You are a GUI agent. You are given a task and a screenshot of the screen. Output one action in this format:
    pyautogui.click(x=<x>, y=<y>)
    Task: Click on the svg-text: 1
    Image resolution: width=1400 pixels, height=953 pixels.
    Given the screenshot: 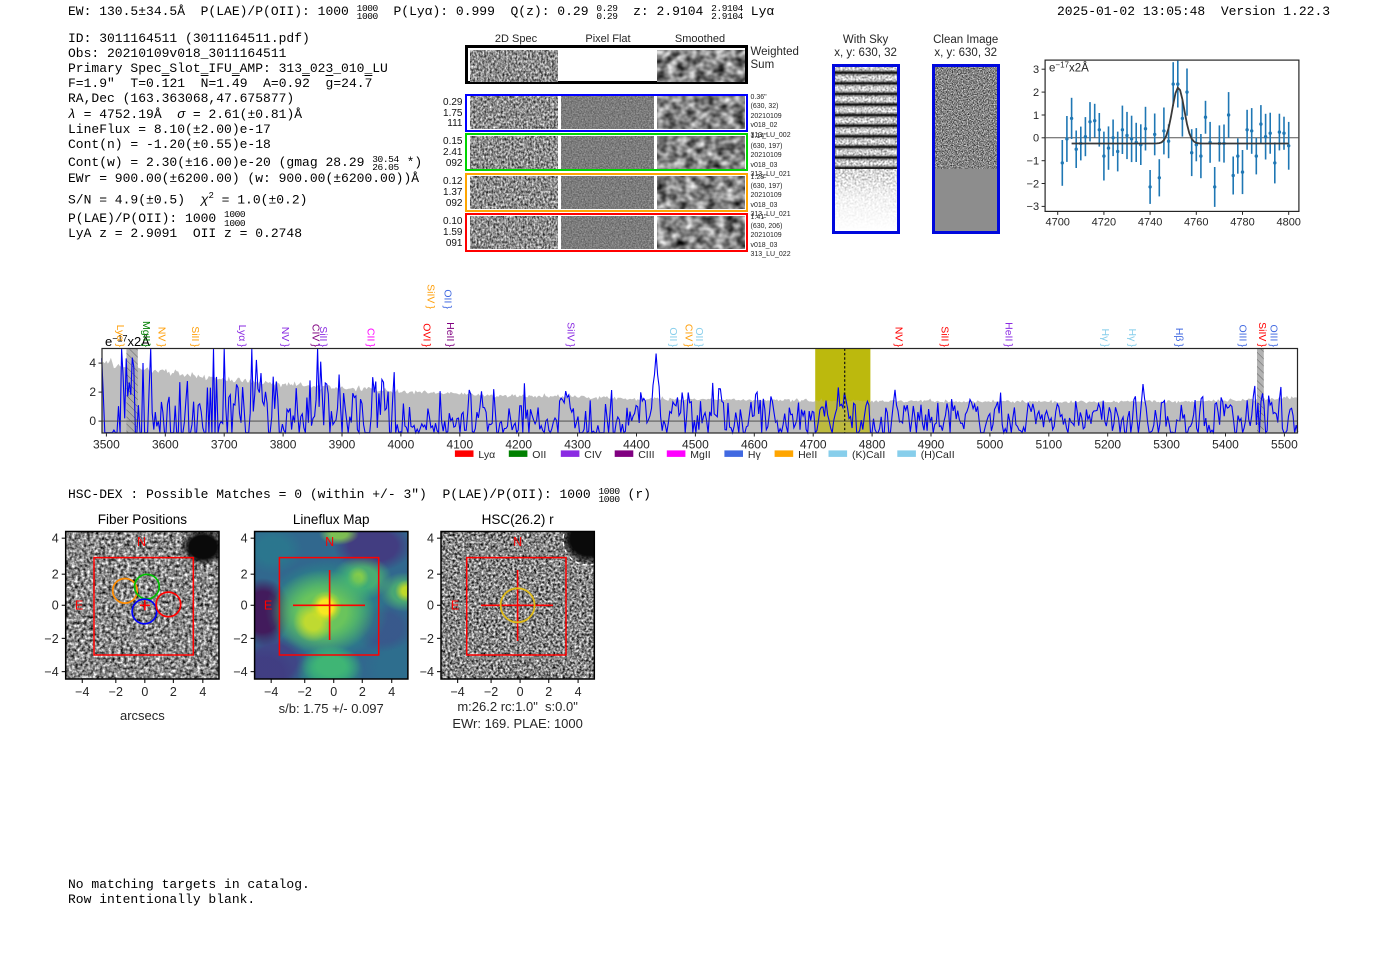 What is the action you would take?
    pyautogui.click(x=1036, y=116)
    